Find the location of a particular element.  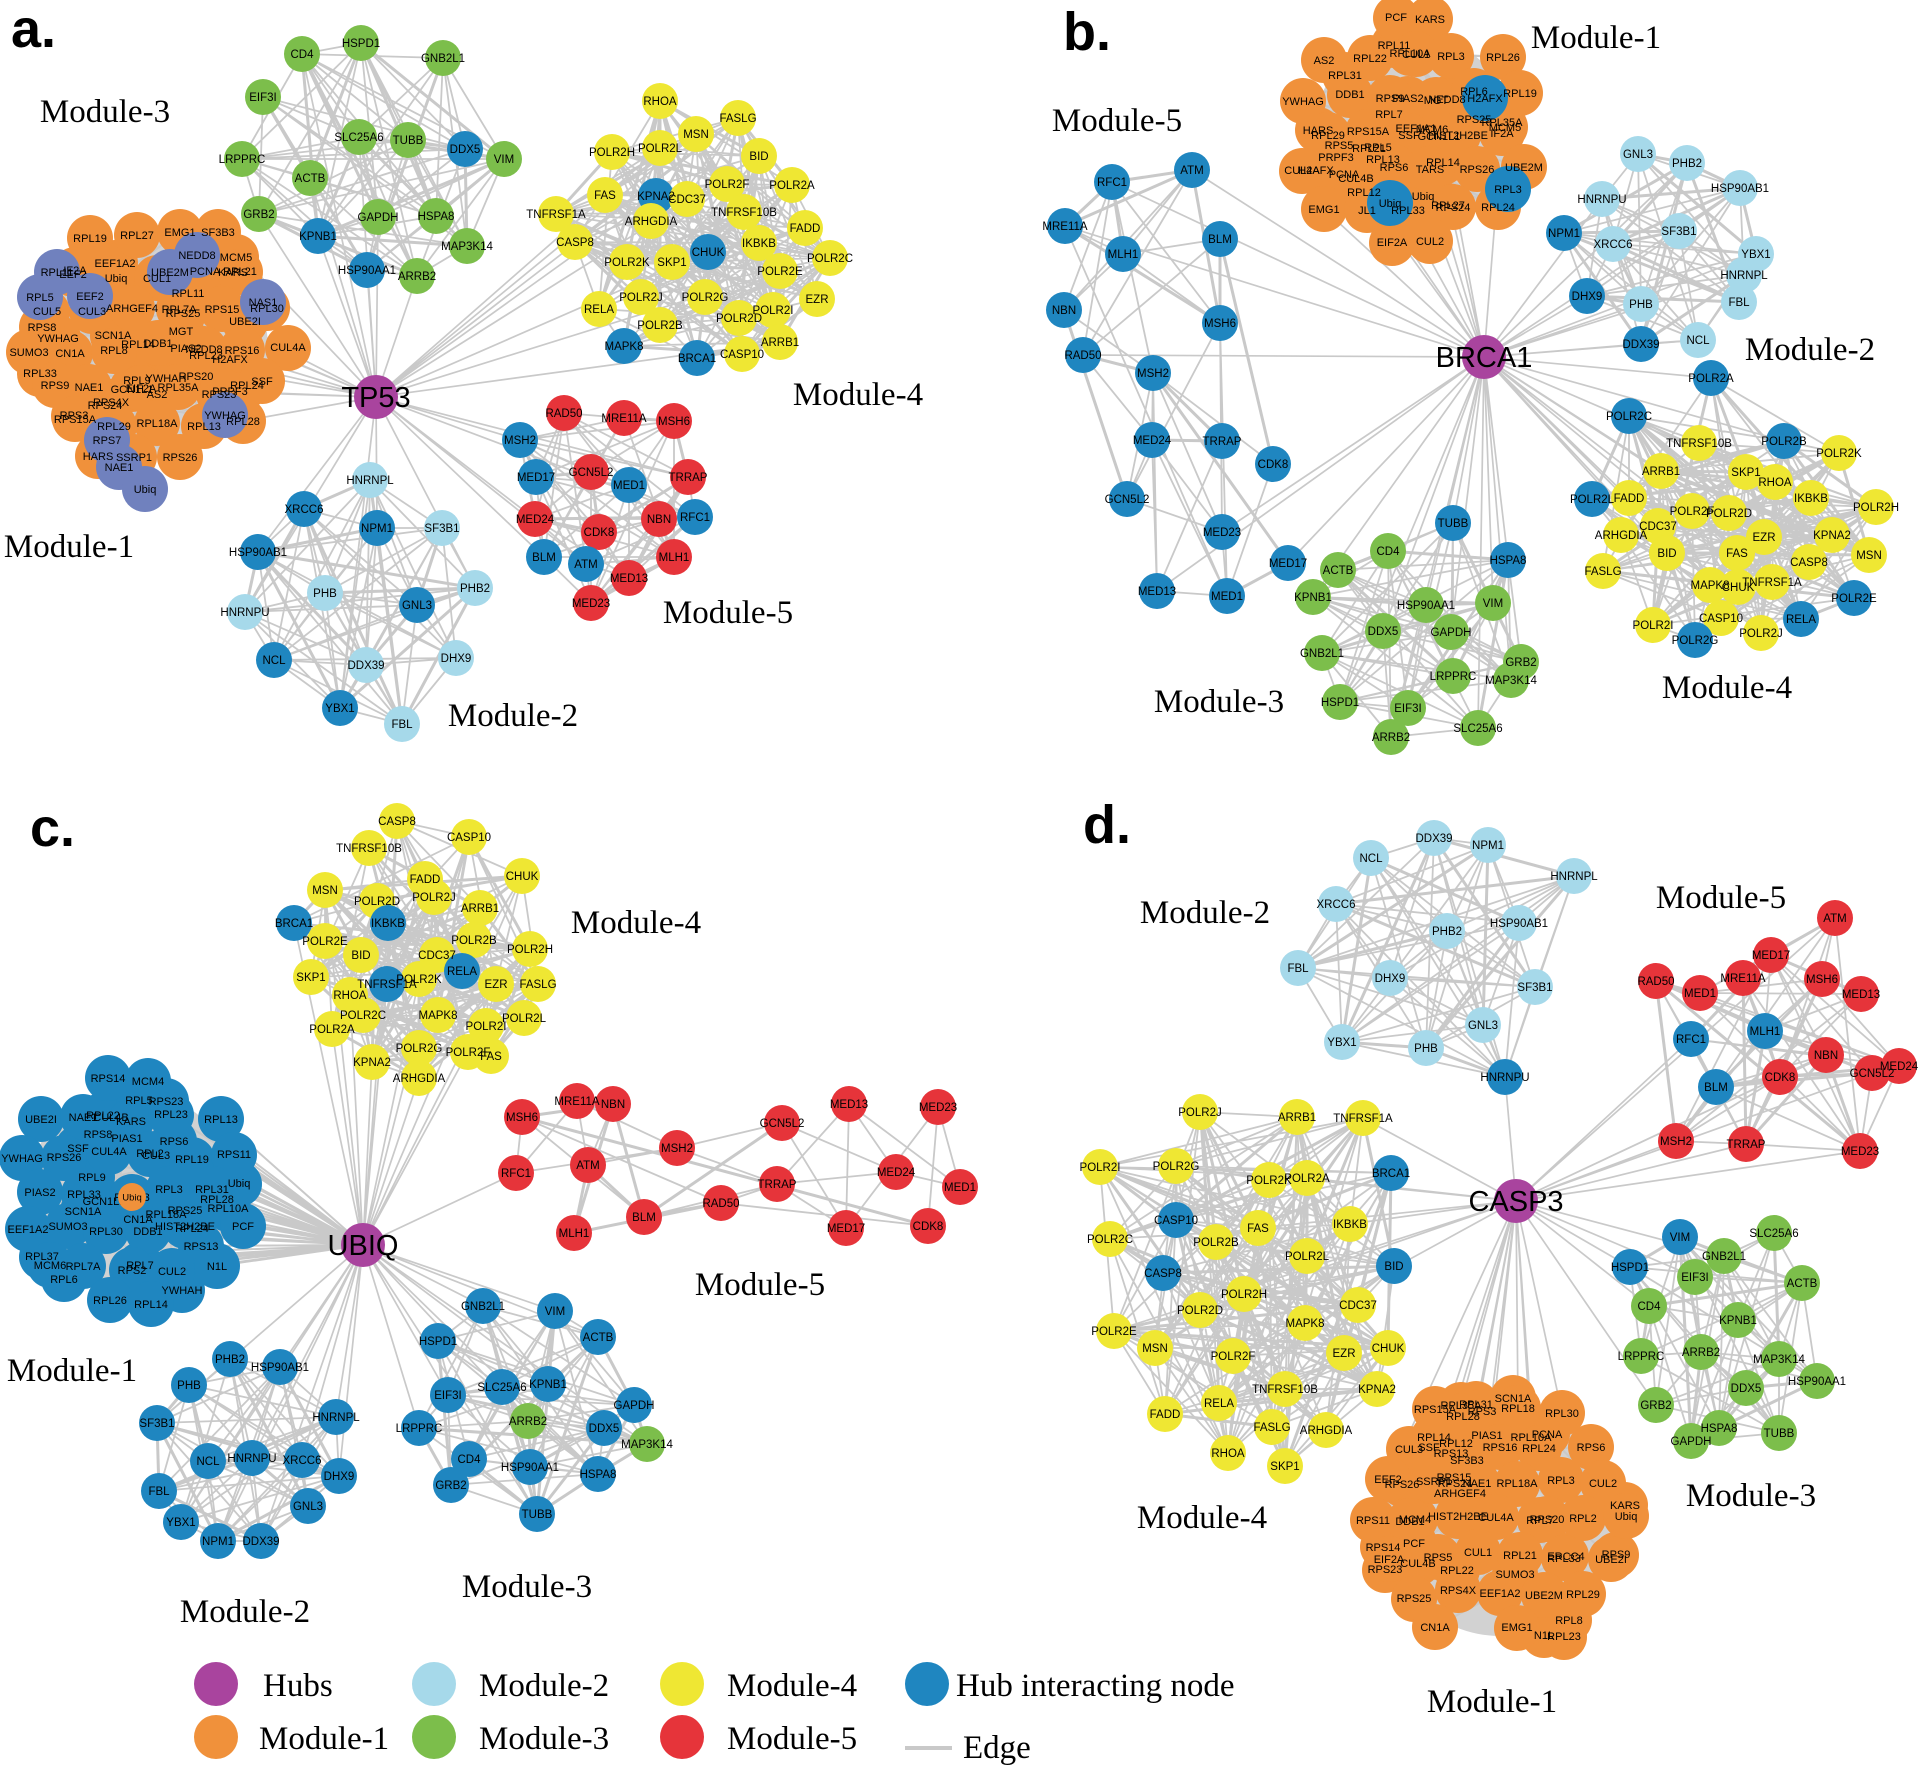

svg-text: GAPDH is located at coordinates (1451, 633).